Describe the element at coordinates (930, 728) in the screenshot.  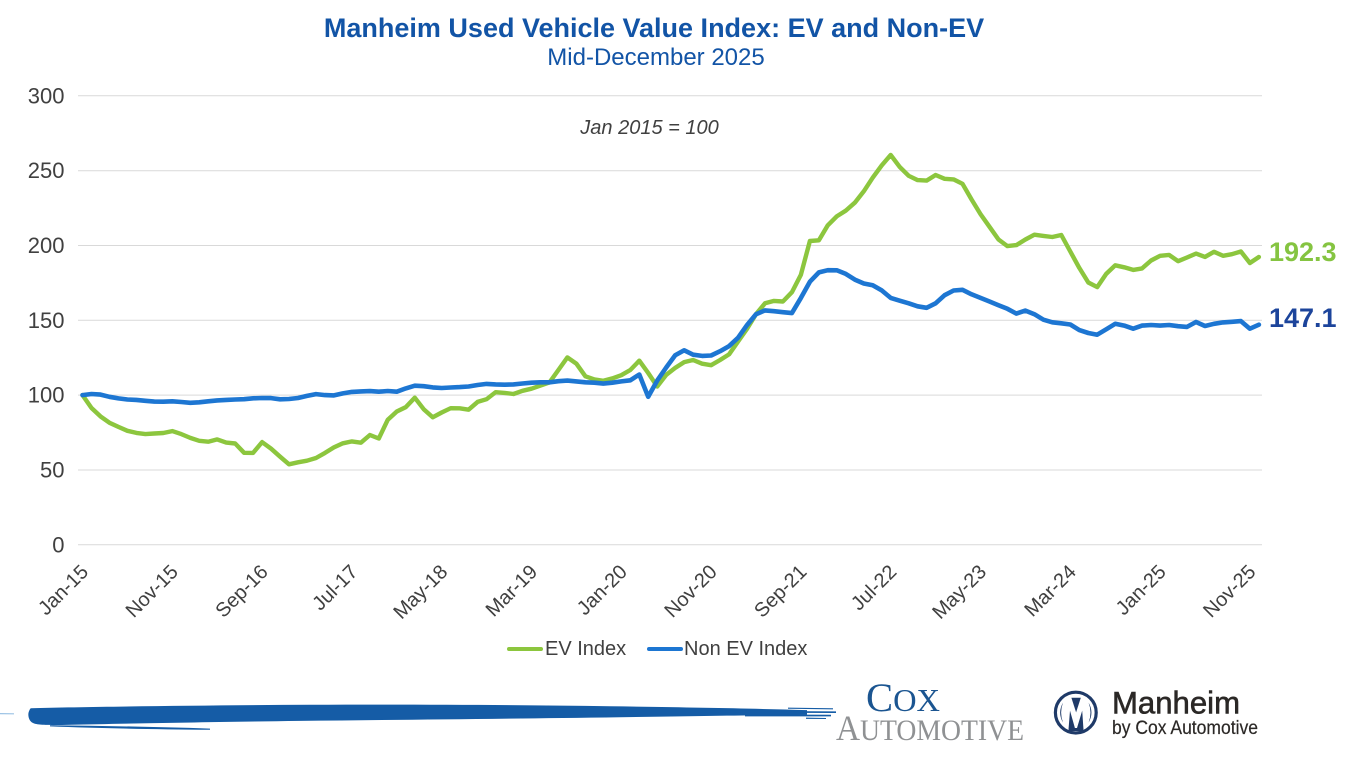
I see `svg-text: AUTOMOTIVE` at that location.